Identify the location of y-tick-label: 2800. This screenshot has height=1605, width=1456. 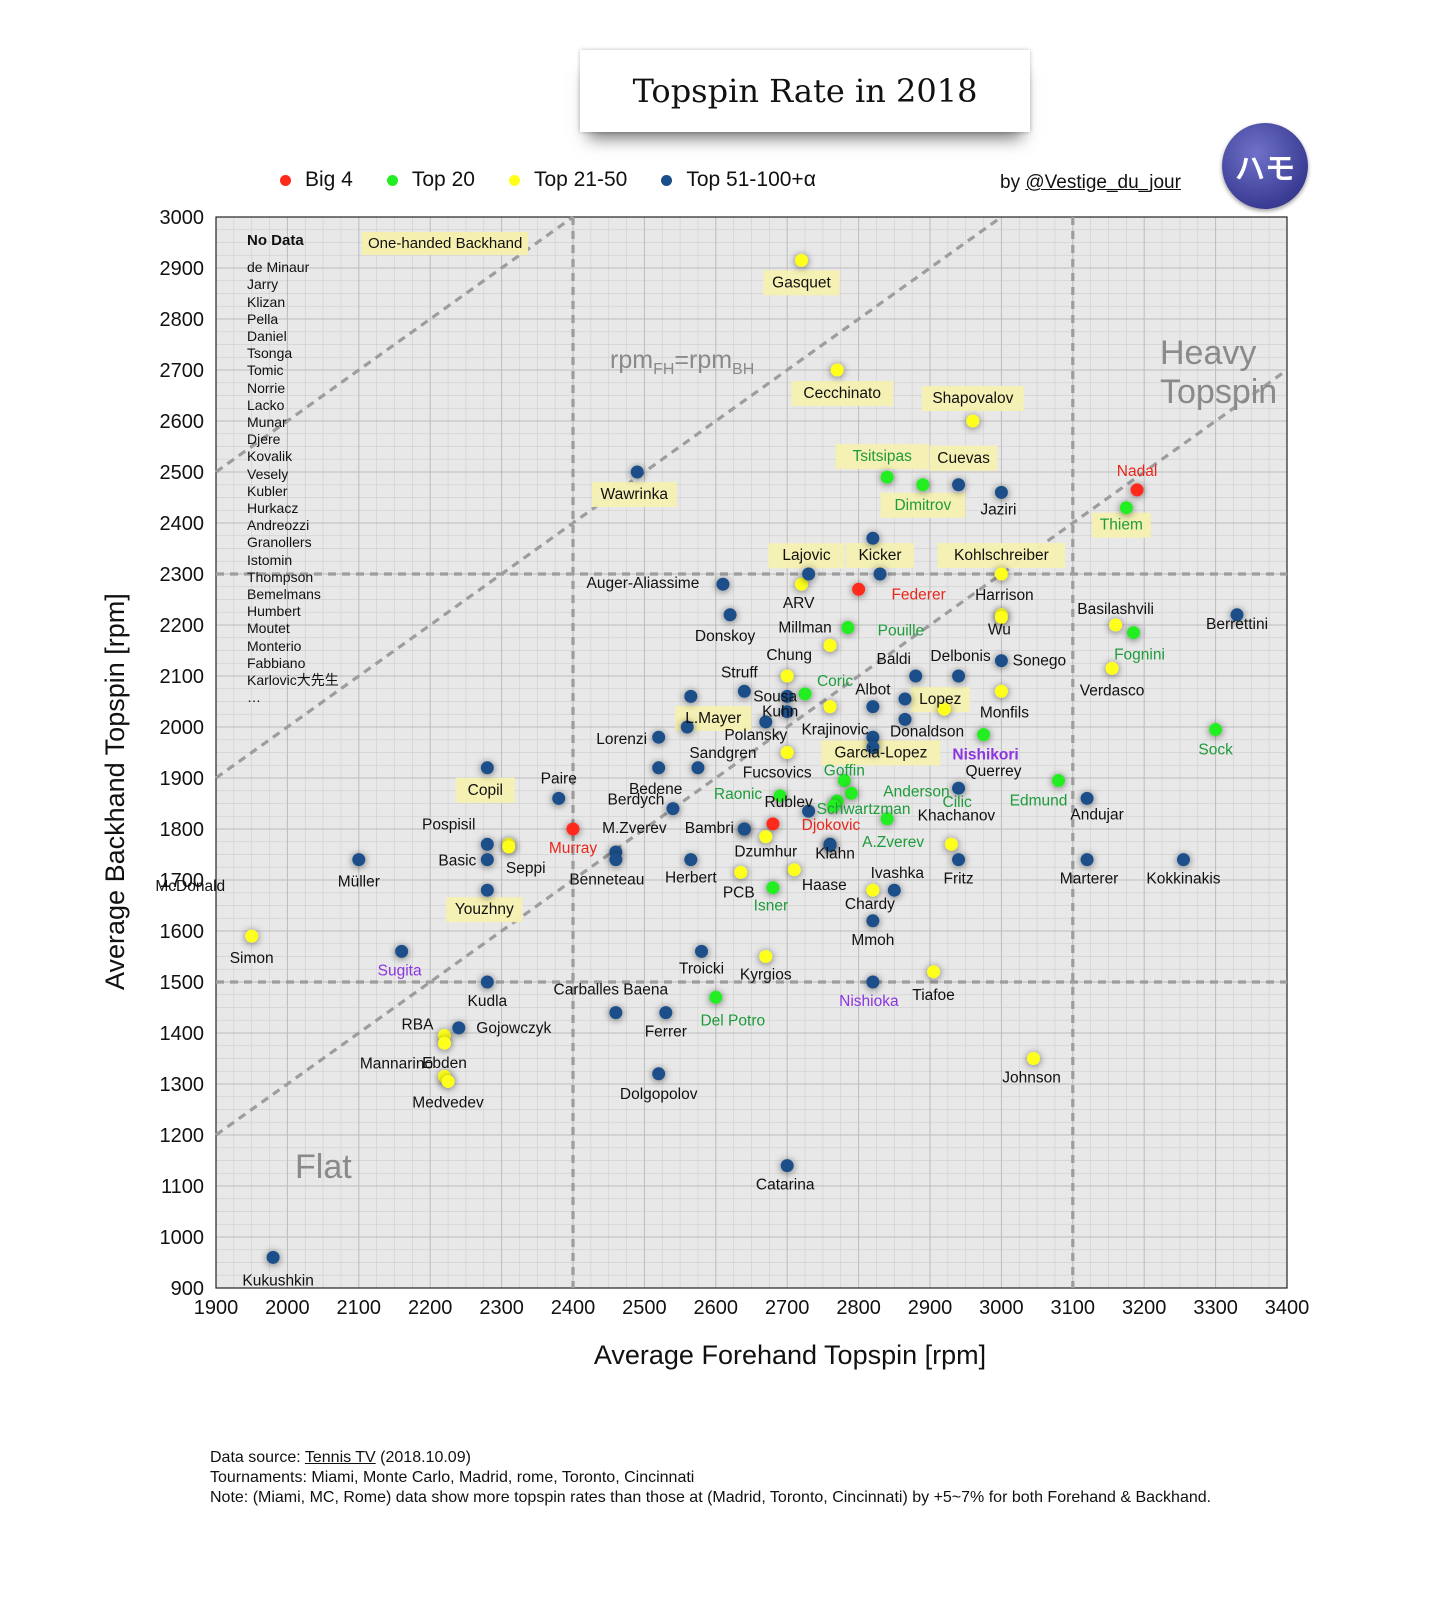
(182, 320).